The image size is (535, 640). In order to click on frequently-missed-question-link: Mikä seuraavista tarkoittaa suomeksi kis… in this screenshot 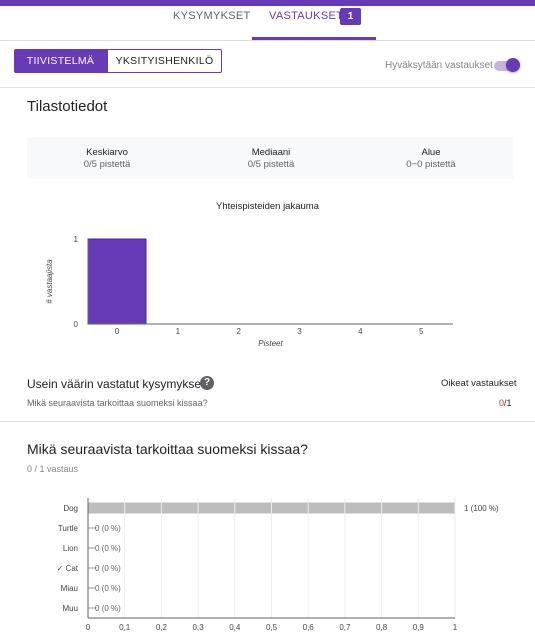, I will do `click(117, 403)`.